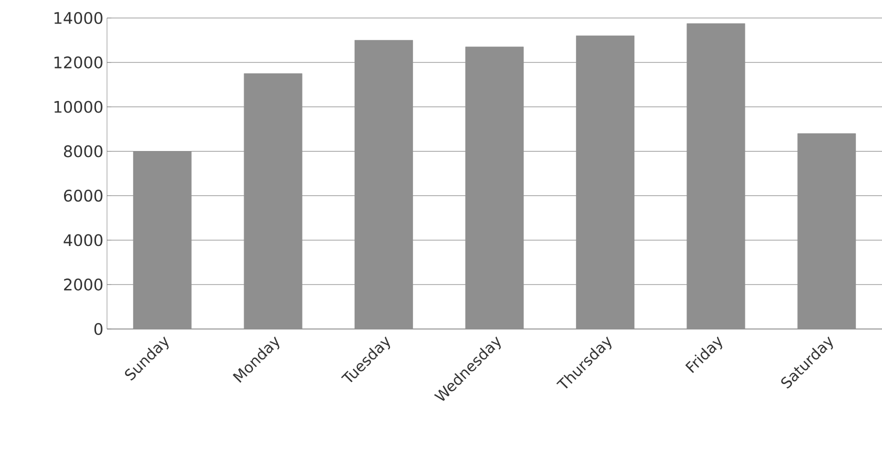 This screenshot has height=466, width=882. What do you see at coordinates (98, 329) in the screenshot?
I see `y-tick-label: 0` at bounding box center [98, 329].